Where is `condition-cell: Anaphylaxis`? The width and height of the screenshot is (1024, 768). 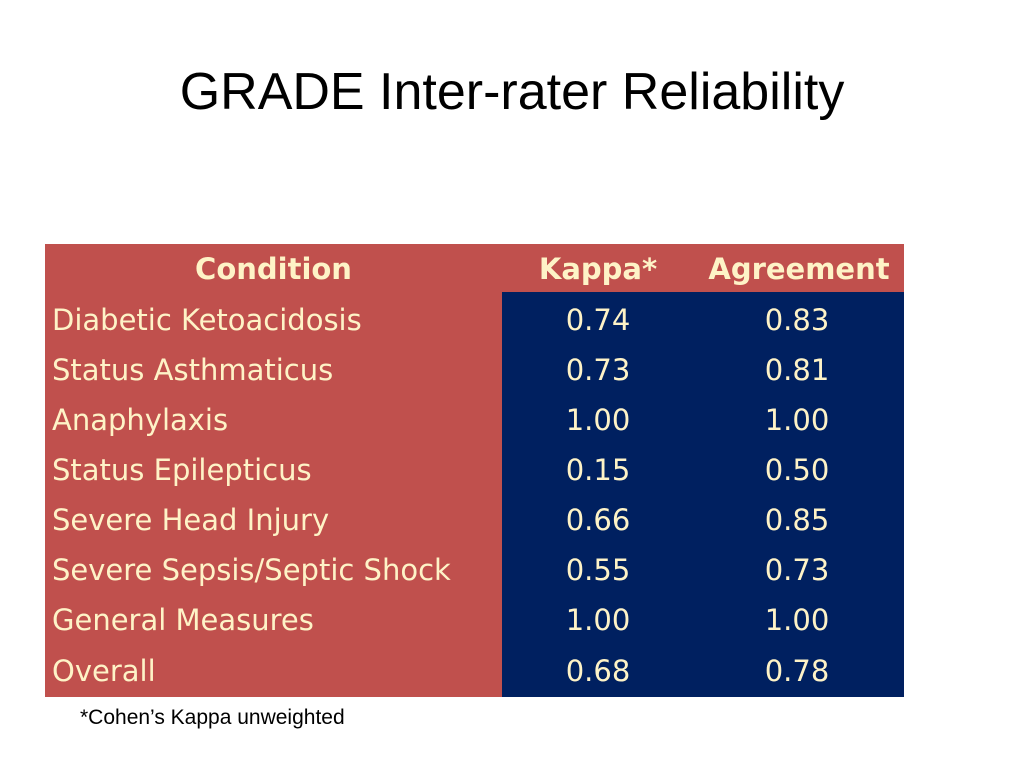
condition-cell: Anaphylaxis is located at coordinates (140, 420).